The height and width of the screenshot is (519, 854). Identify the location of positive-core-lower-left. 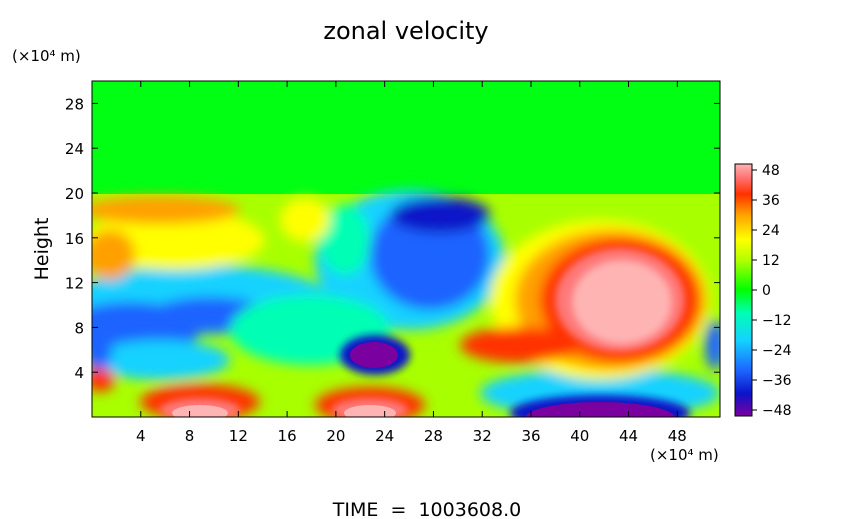
(200, 411).